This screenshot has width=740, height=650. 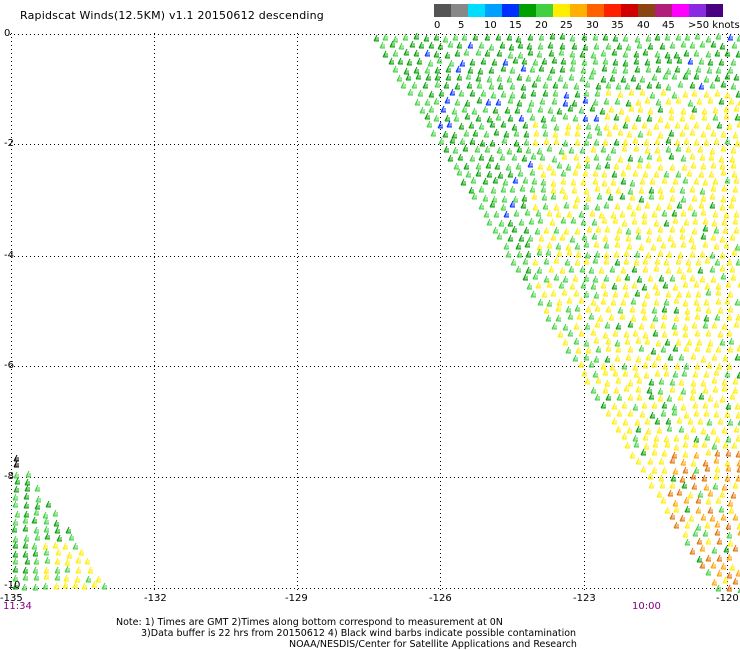 I want to click on legend-label: 25, so click(x=566, y=25).